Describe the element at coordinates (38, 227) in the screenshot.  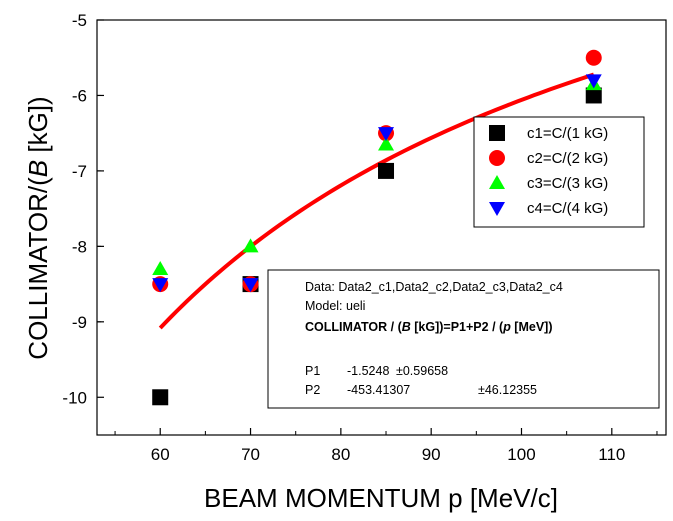
I see `y-axis-title: COLLIMATOR/(B [kG])` at that location.